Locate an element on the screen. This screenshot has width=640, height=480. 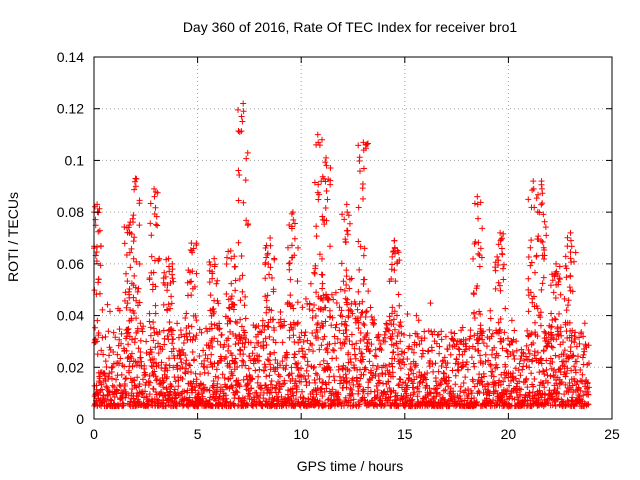
y-tick-label: 0.12 is located at coordinates (70, 109).